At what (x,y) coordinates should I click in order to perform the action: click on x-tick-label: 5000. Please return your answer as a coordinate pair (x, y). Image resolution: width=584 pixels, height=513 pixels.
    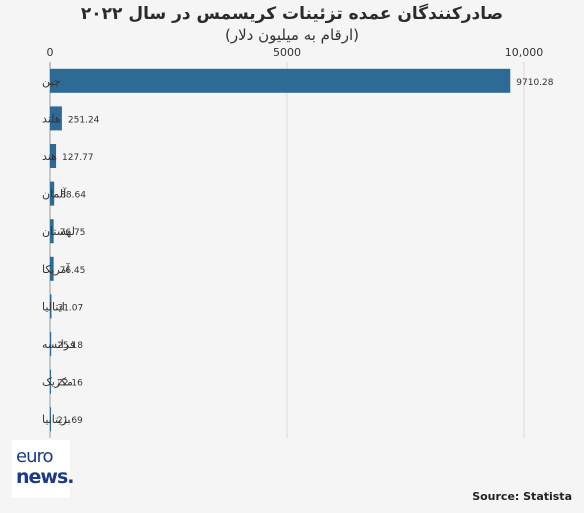
    Looking at the image, I should click on (287, 52).